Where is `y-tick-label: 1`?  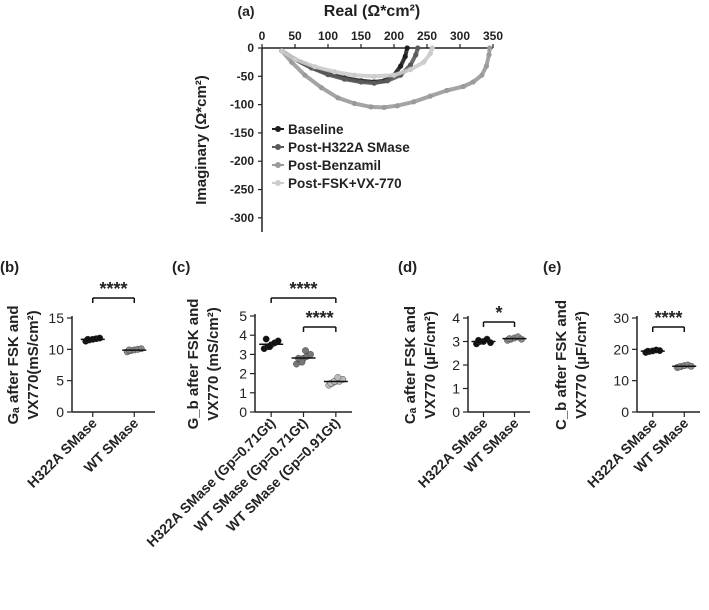 y-tick-label: 1 is located at coordinates (456, 389).